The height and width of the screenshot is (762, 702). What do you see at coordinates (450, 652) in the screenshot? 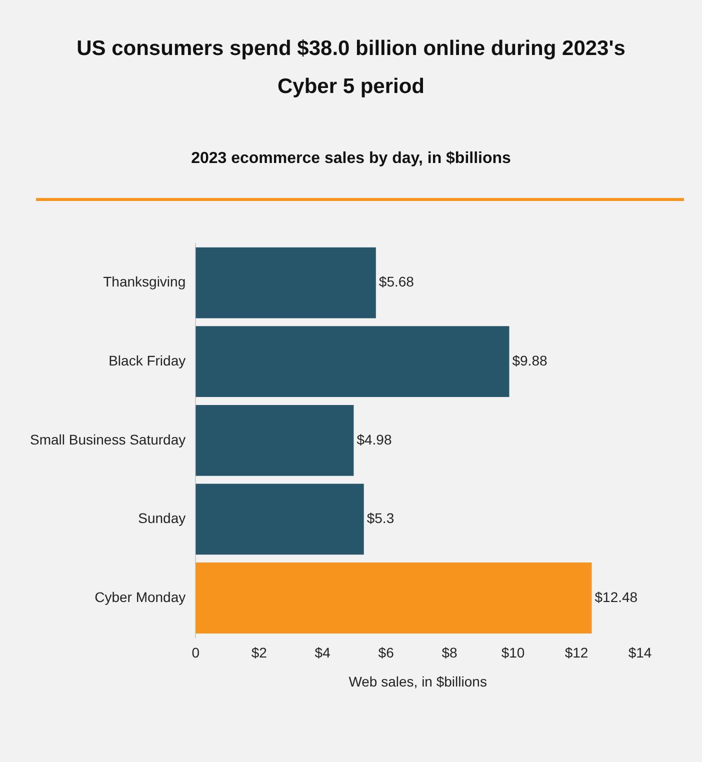
I see `x-tick-label: $8` at bounding box center [450, 652].